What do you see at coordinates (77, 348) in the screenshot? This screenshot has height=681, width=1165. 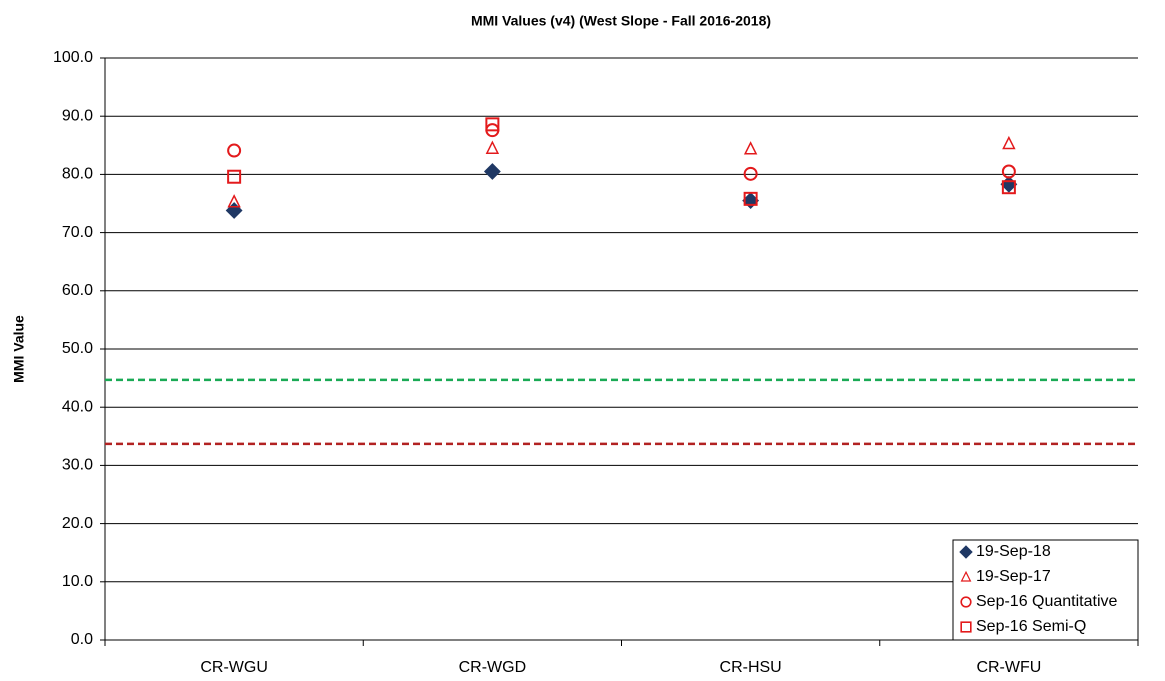 I see `y-tick-label: 50.0` at bounding box center [77, 348].